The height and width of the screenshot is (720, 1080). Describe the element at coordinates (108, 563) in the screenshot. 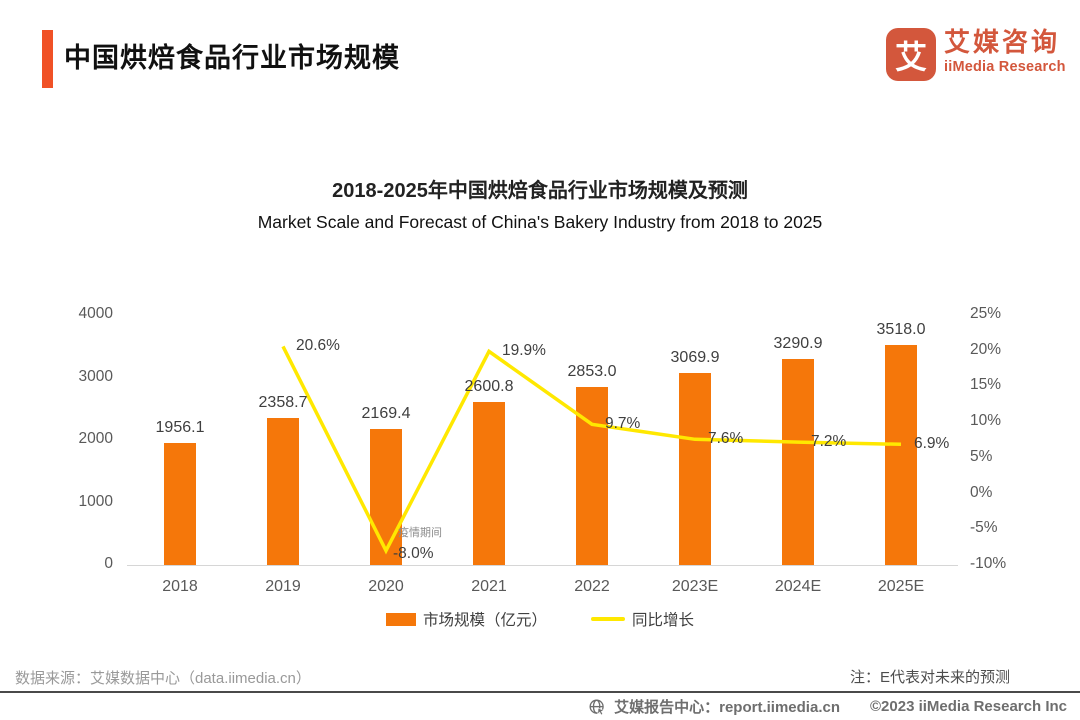

I see `left-axis-tick-0: 0` at that location.